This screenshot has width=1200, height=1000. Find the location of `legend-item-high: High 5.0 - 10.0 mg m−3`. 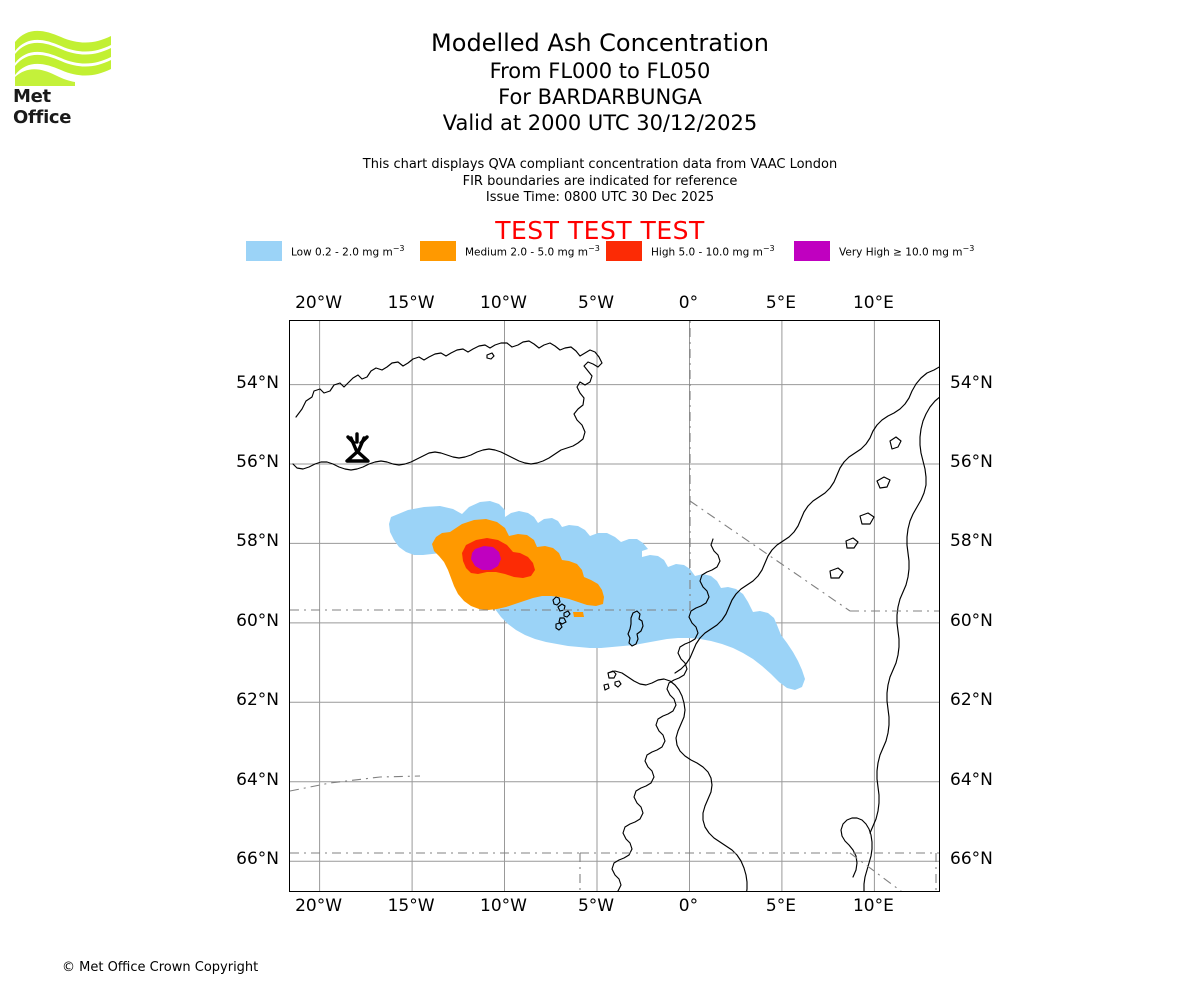

legend-item-high: High 5.0 - 10.0 mg m−3 is located at coordinates (690, 251).